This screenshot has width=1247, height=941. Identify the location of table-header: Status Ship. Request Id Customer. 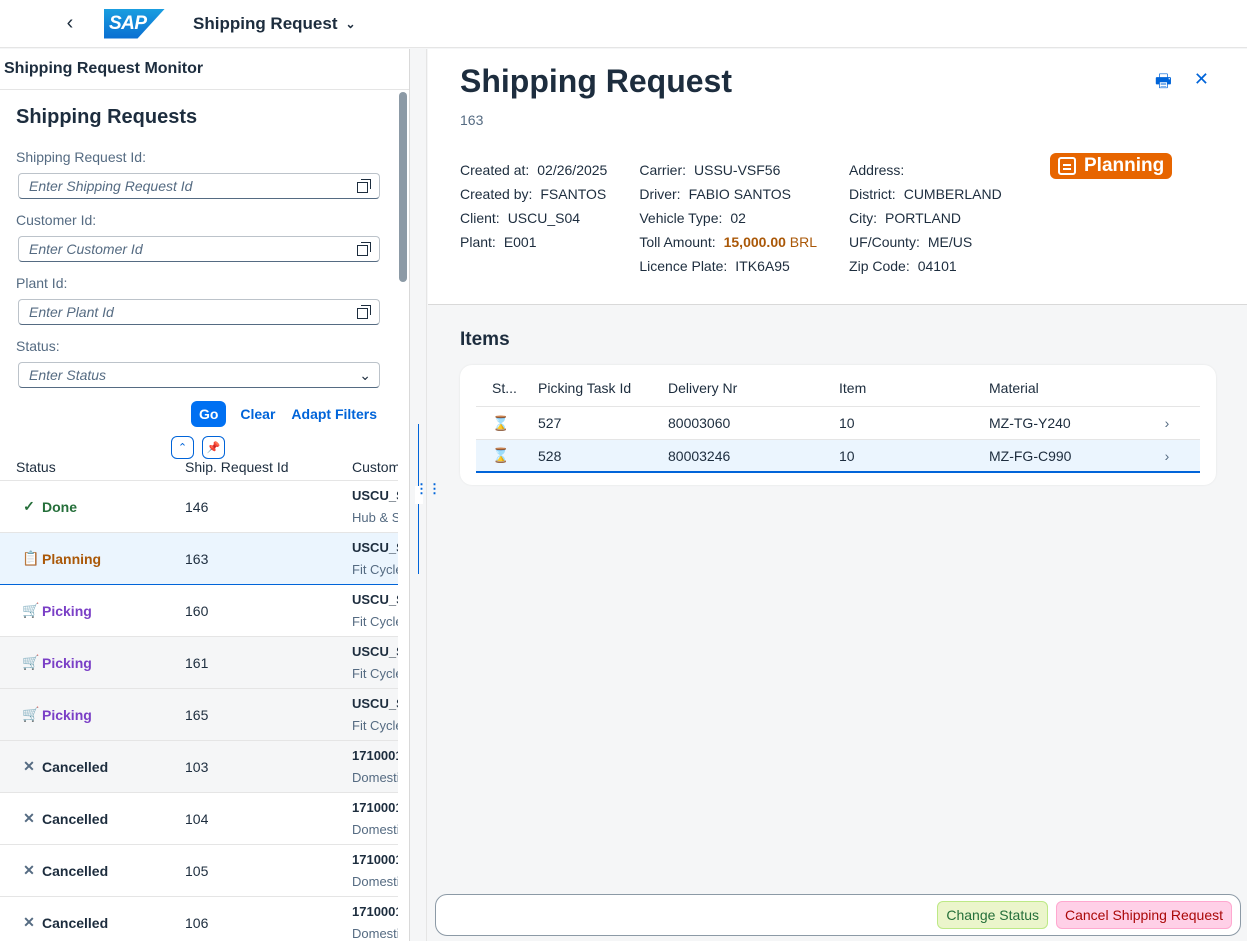
(199, 464).